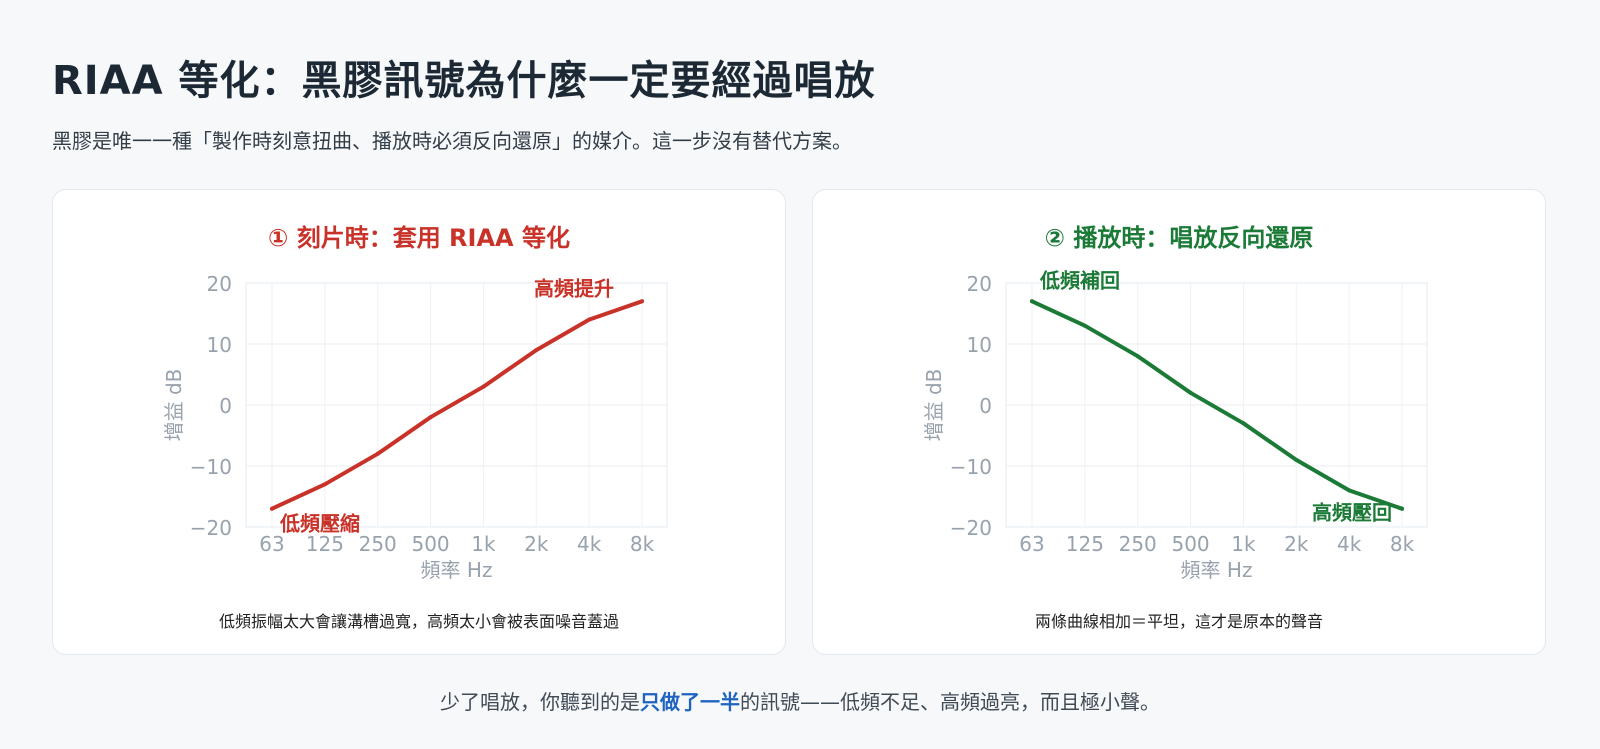 This screenshot has height=749, width=1600. I want to click on chart-caption: 兩條曲線相加＝平坦，這才是原本的聲音, so click(1178, 621).